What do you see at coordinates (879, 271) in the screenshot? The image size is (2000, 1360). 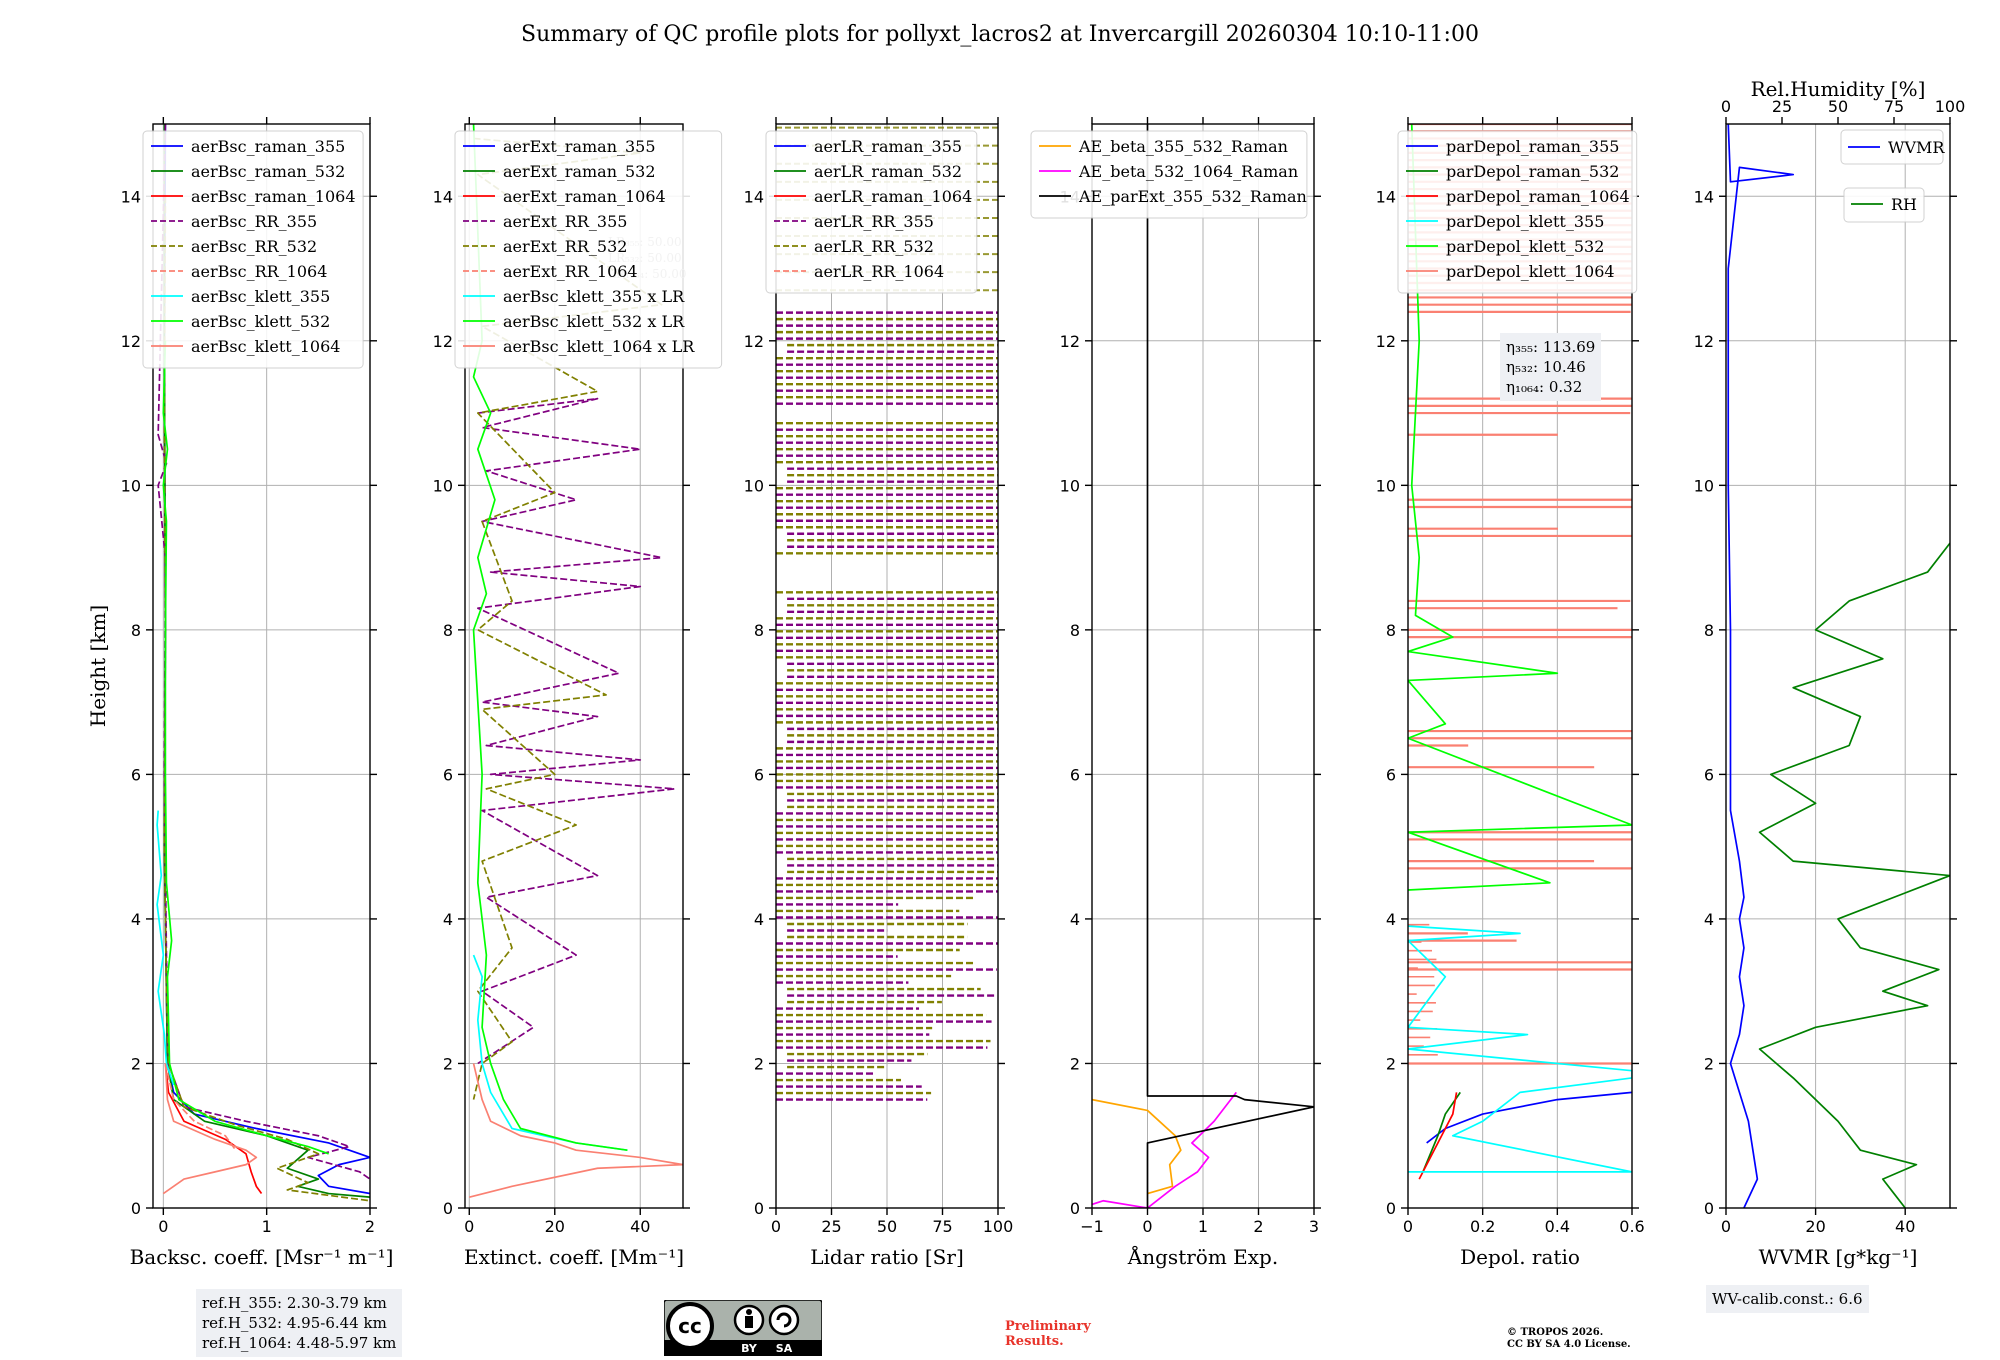 I see `legend-label: aerLR_RR_1064` at bounding box center [879, 271].